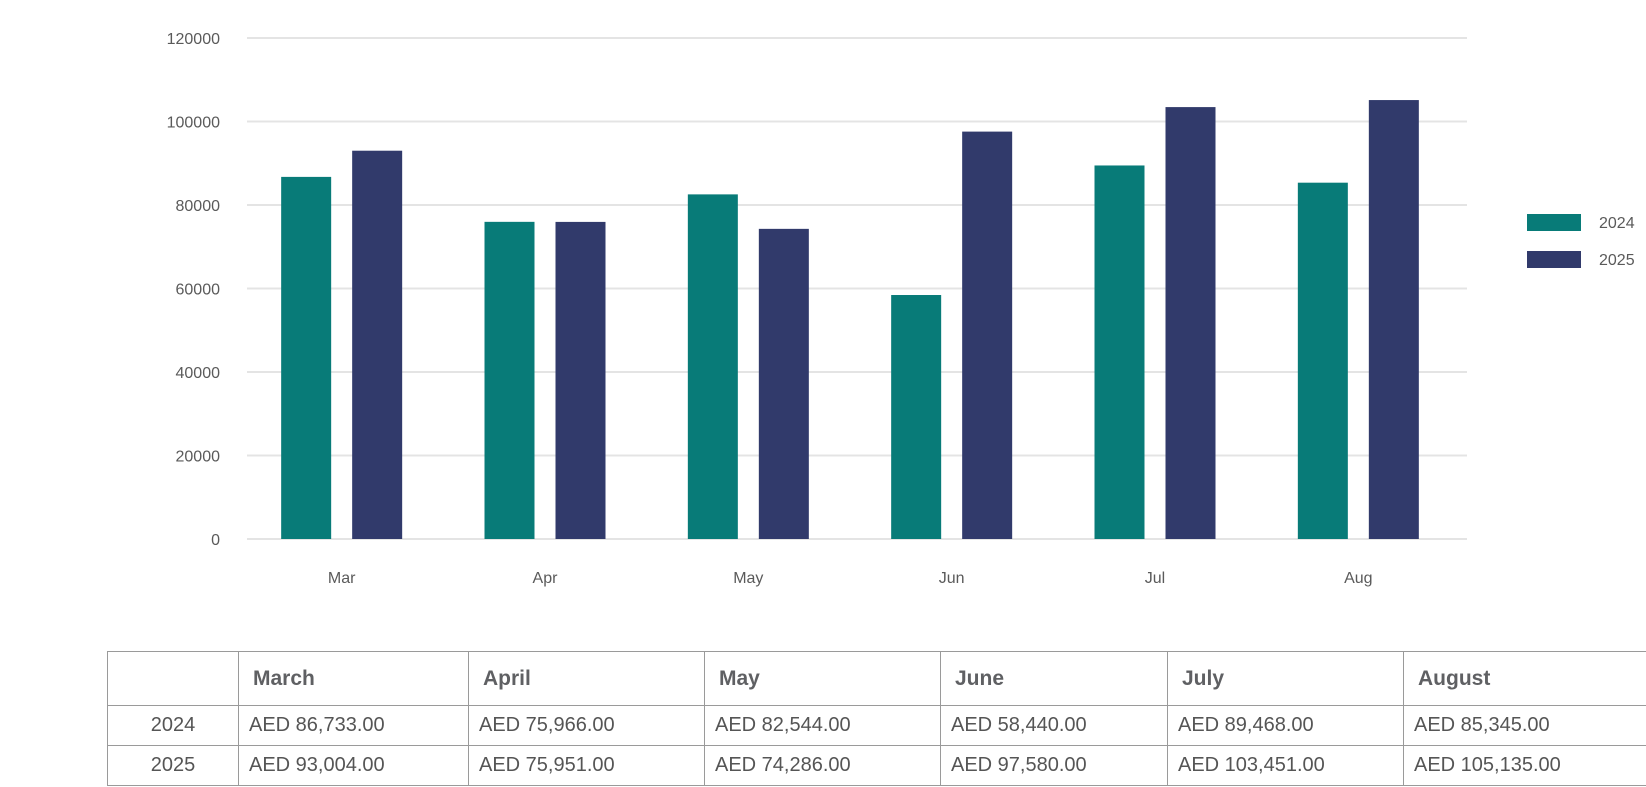  Describe the element at coordinates (1524, 765) in the screenshot. I see `table-cell: AED 105,135.00` at that location.